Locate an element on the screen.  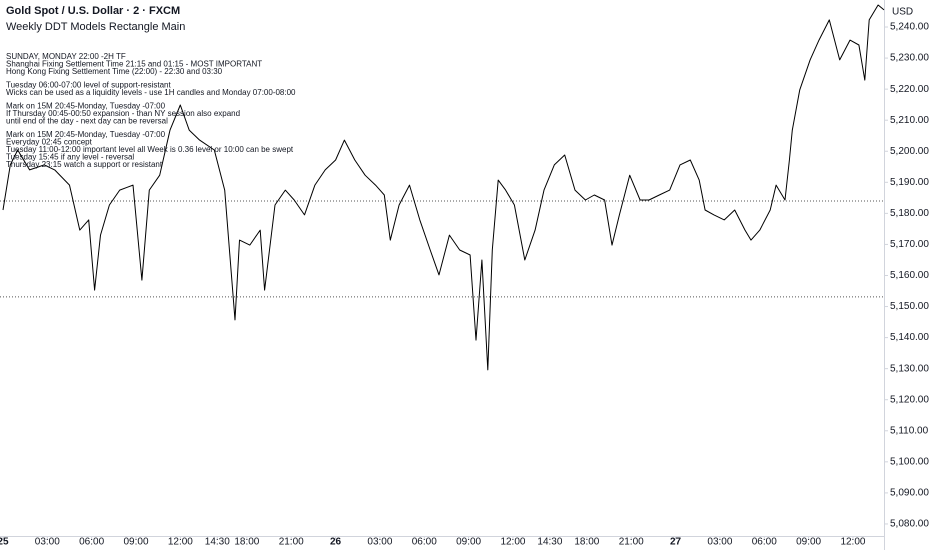
annotation: SUNDAY, MONDAY 22:00 -2H TF is located at coordinates (66, 56).